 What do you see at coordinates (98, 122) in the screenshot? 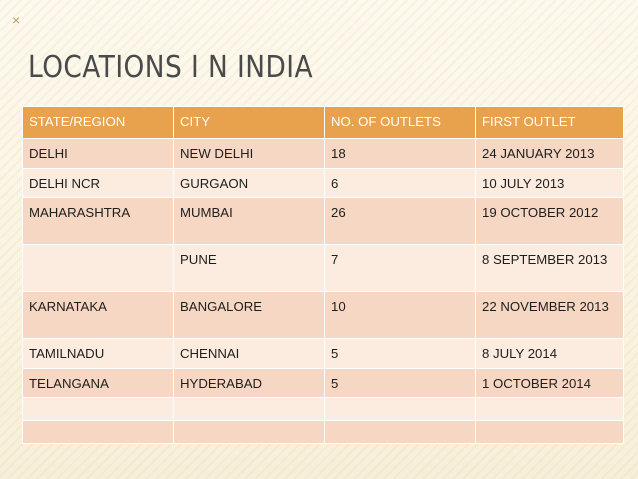
I see `header-state-region: STATE/REGION` at bounding box center [98, 122].